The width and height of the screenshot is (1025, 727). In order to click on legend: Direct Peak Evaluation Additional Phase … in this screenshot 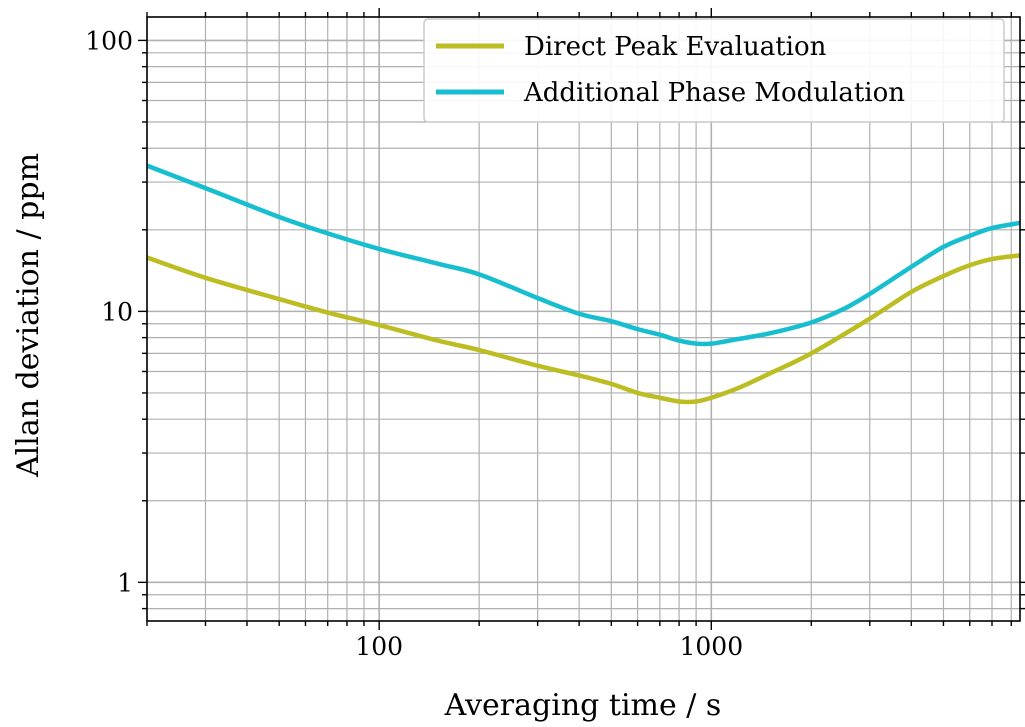, I will do `click(714, 70)`.